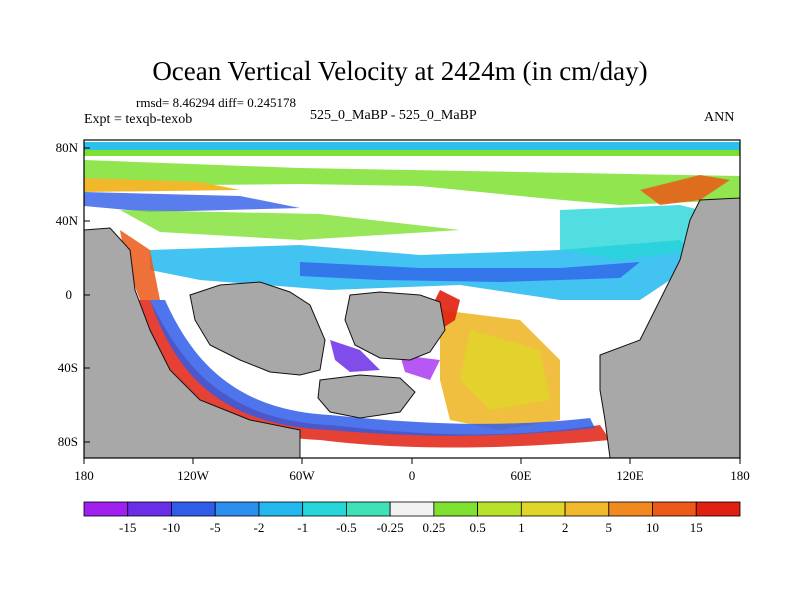 The width and height of the screenshot is (800, 600). I want to click on colorbar-label: 15, so click(696, 527).